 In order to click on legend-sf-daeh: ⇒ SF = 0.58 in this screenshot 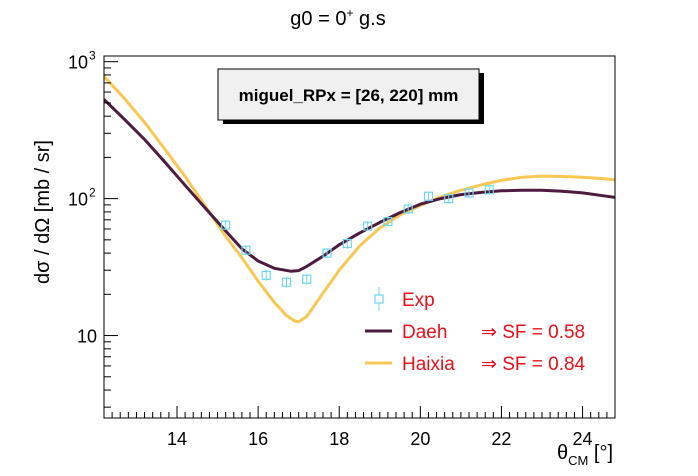, I will do `click(533, 332)`.